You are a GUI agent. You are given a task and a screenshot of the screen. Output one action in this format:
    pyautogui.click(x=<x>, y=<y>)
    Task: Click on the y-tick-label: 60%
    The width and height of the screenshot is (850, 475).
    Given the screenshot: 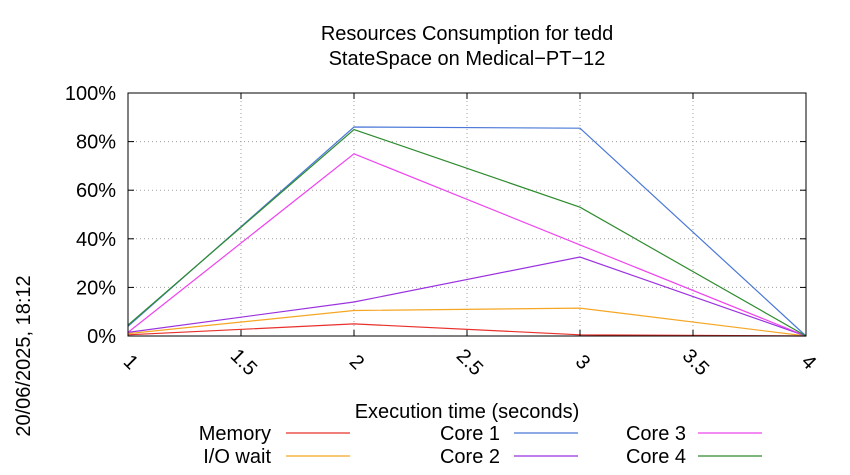 What is the action you would take?
    pyautogui.click(x=96, y=191)
    